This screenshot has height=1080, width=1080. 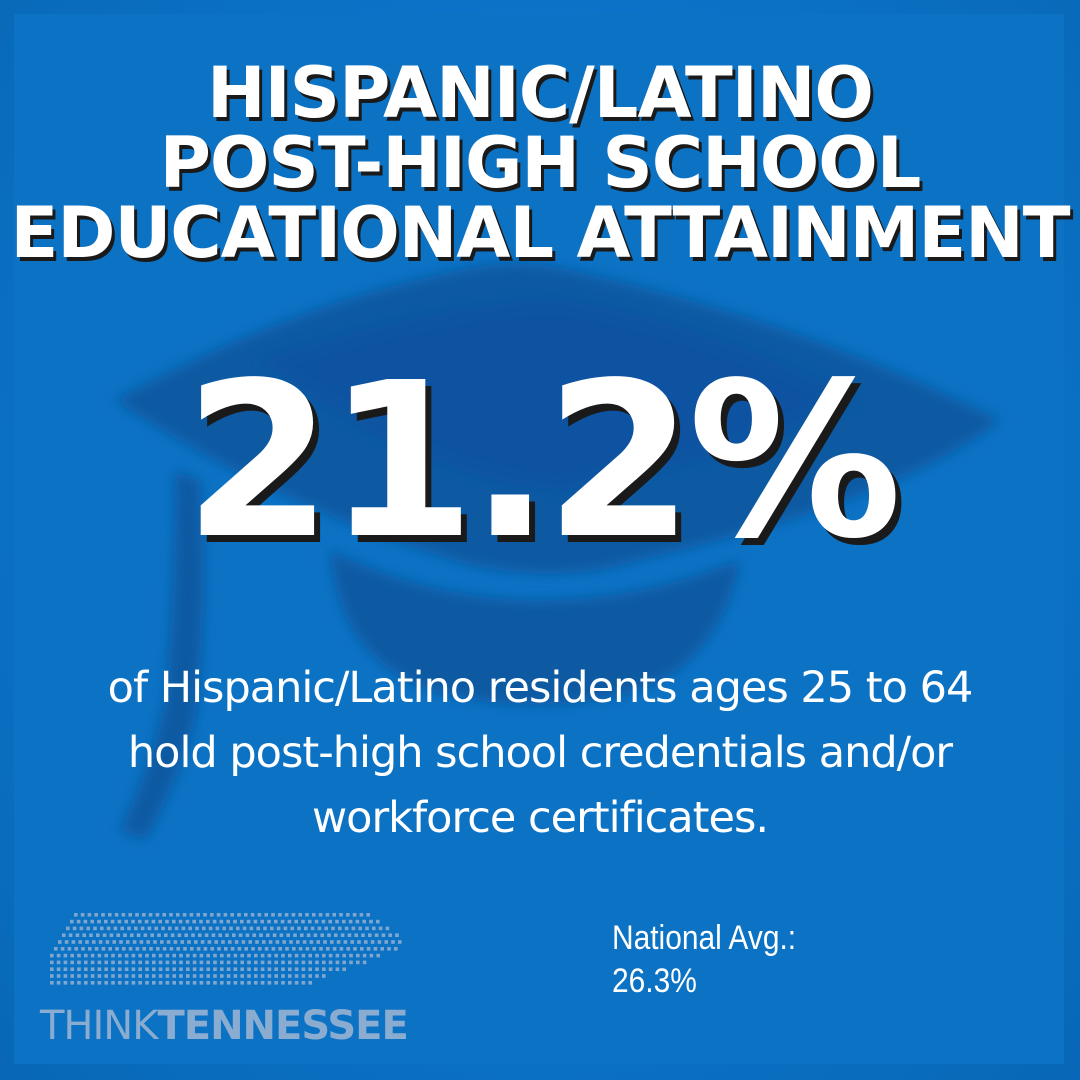 I want to click on tennessee-state-dots-icon, so click(x=226, y=949).